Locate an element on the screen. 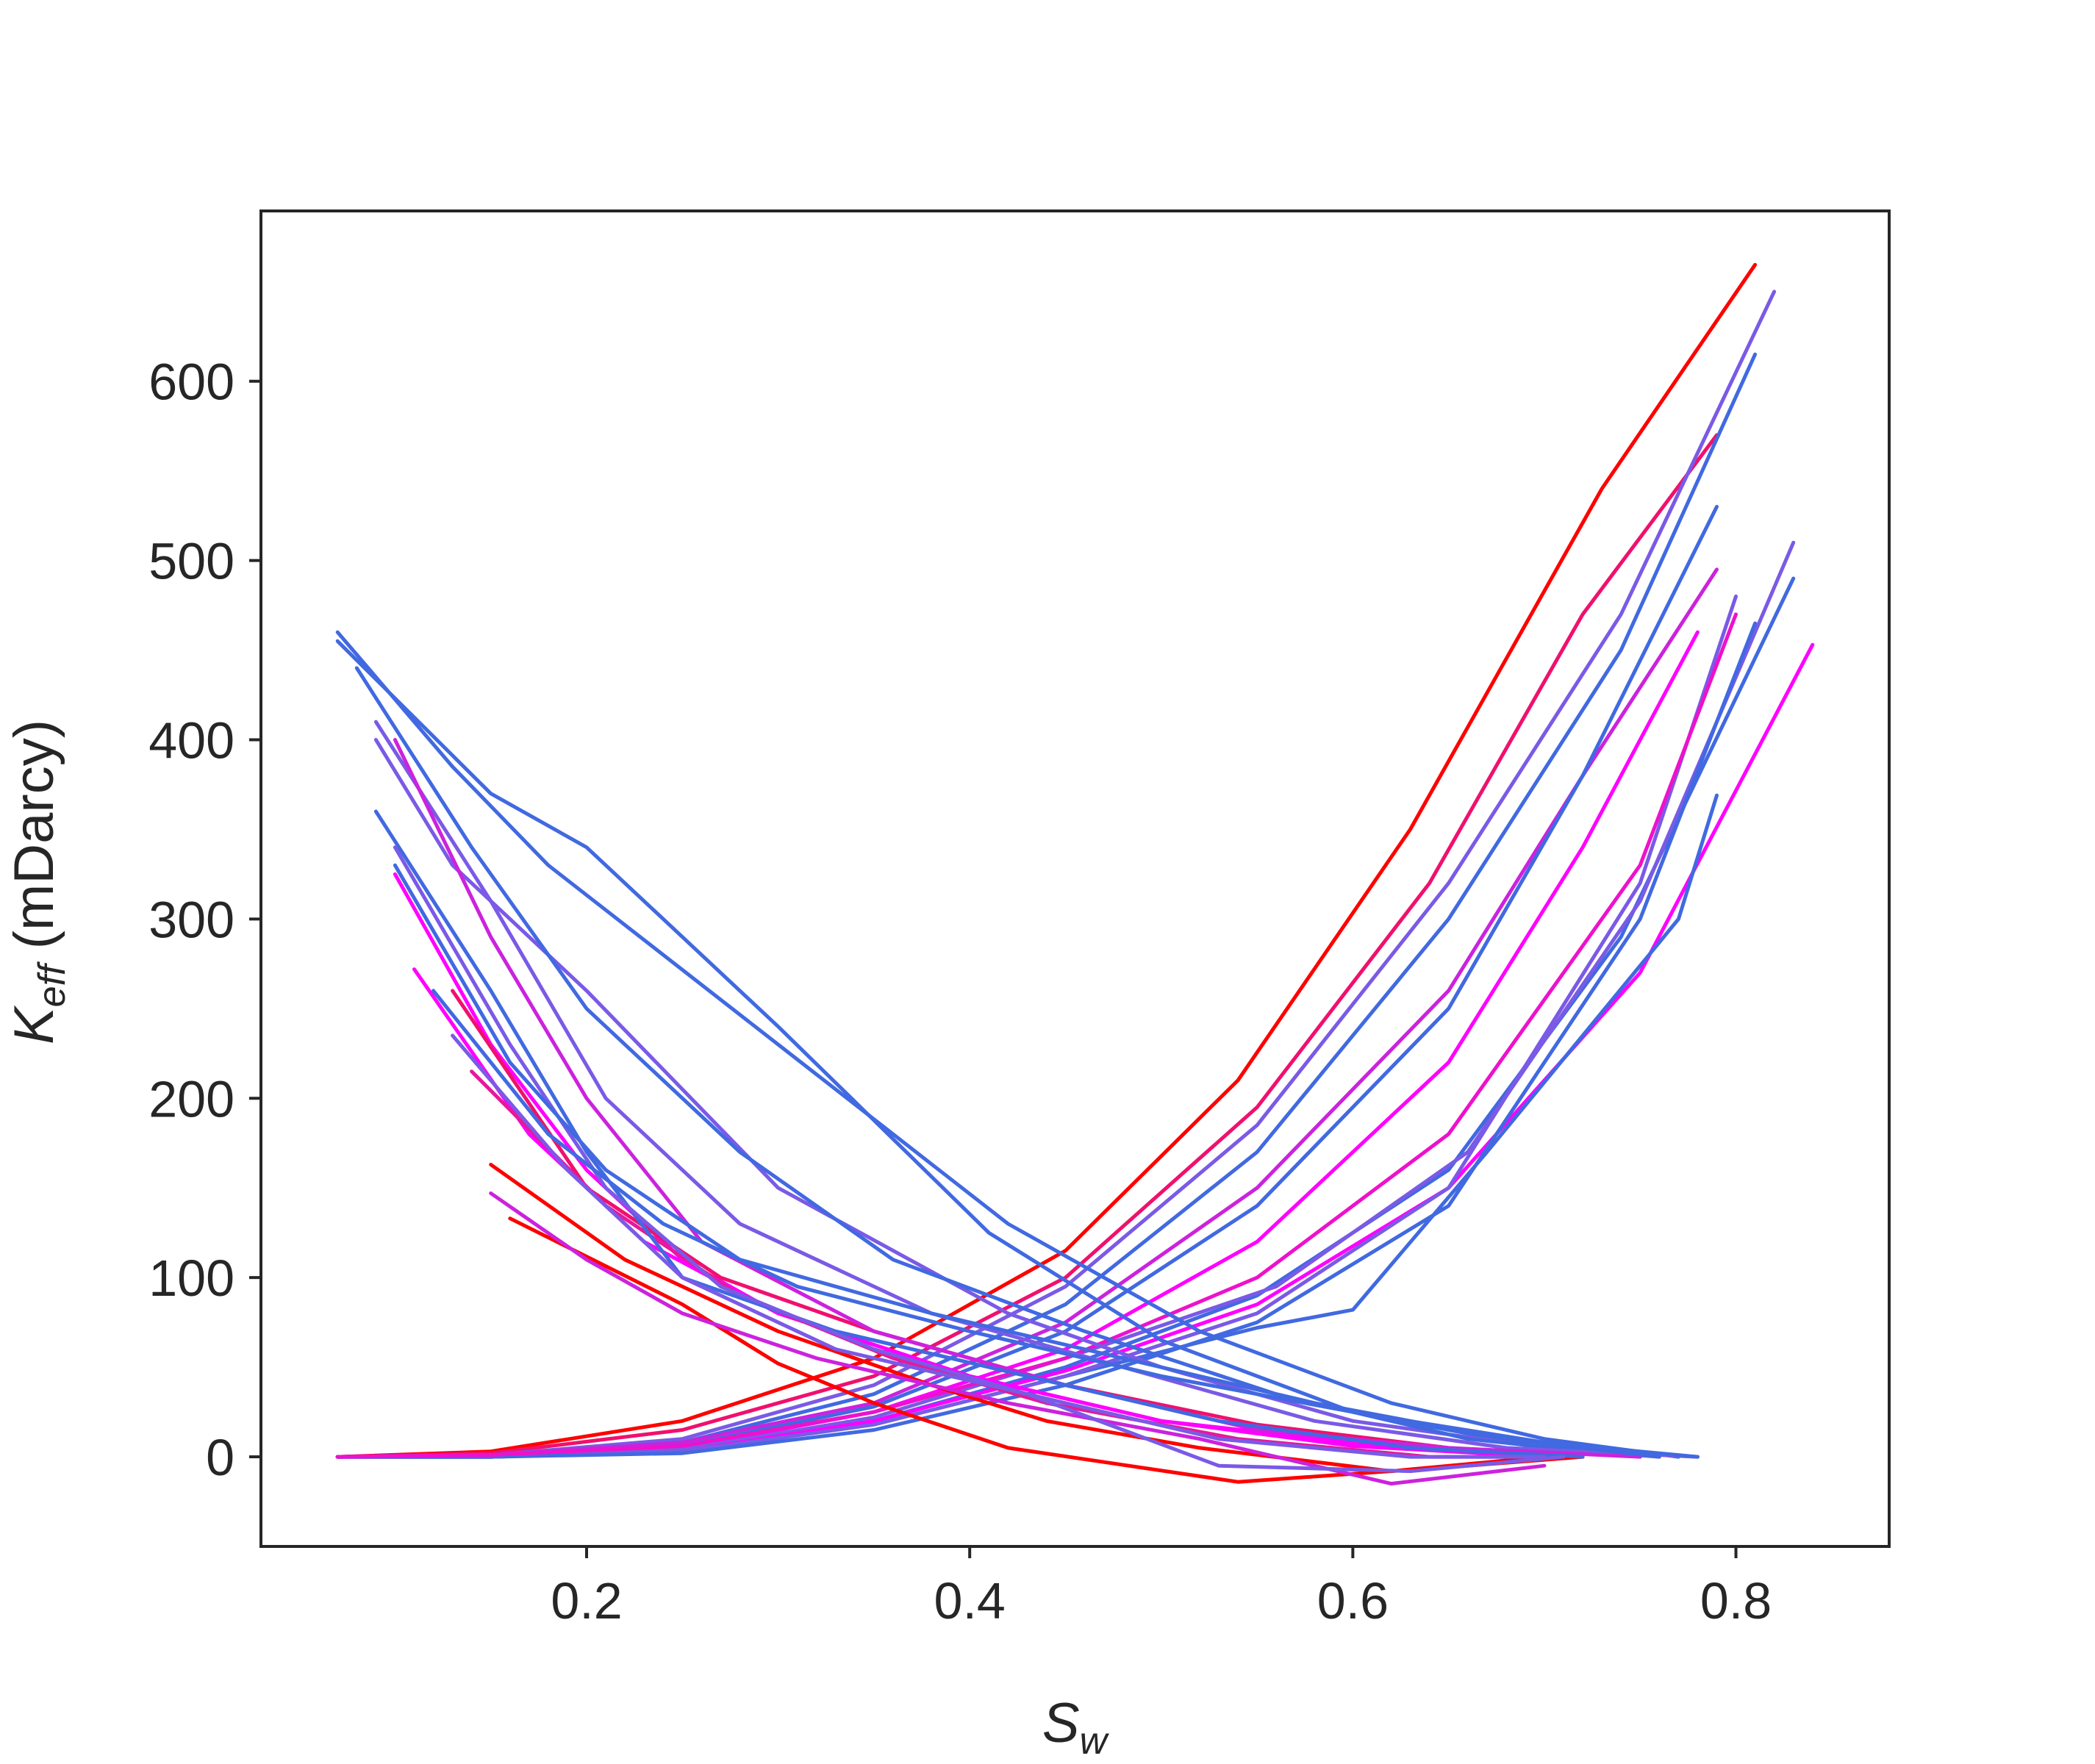 The image size is (2095, 1764). y-axis-title: Keff (mDarcy) is located at coordinates (38, 882).